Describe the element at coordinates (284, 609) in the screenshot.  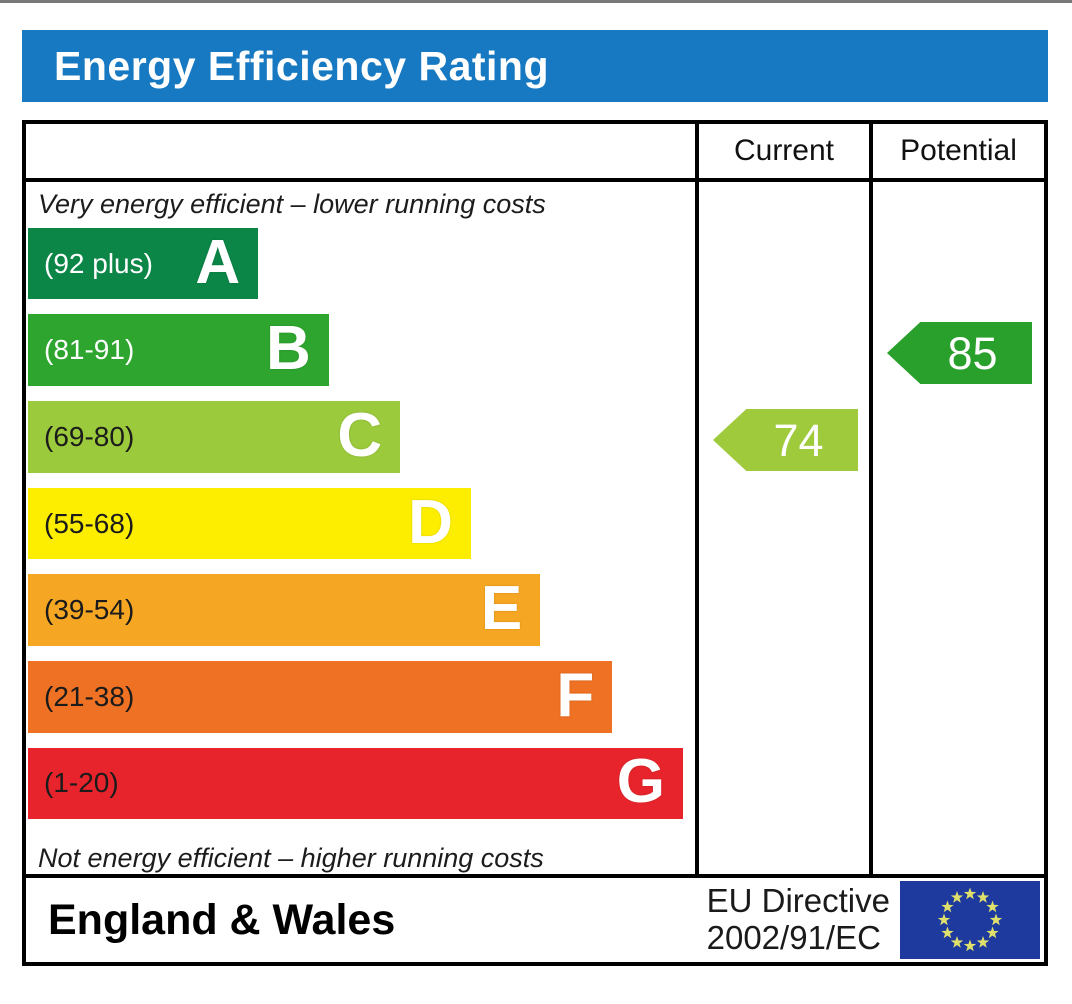
I see `band-e: (39-54) E` at that location.